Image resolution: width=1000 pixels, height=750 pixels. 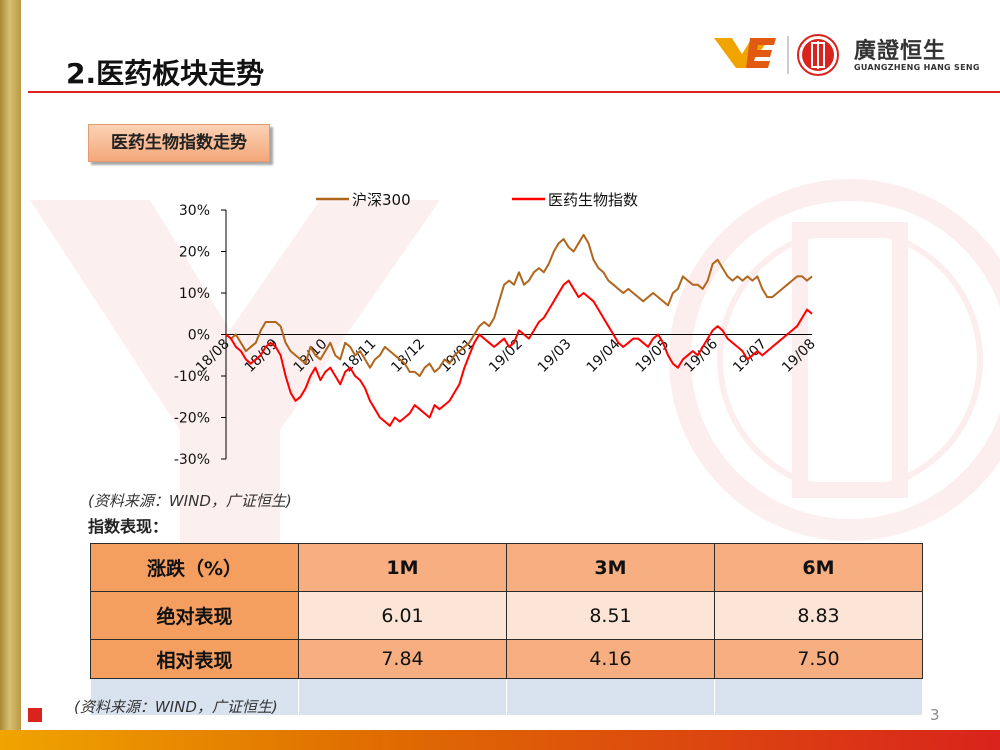 I want to click on ye-mark-icon, so click(x=745, y=53).